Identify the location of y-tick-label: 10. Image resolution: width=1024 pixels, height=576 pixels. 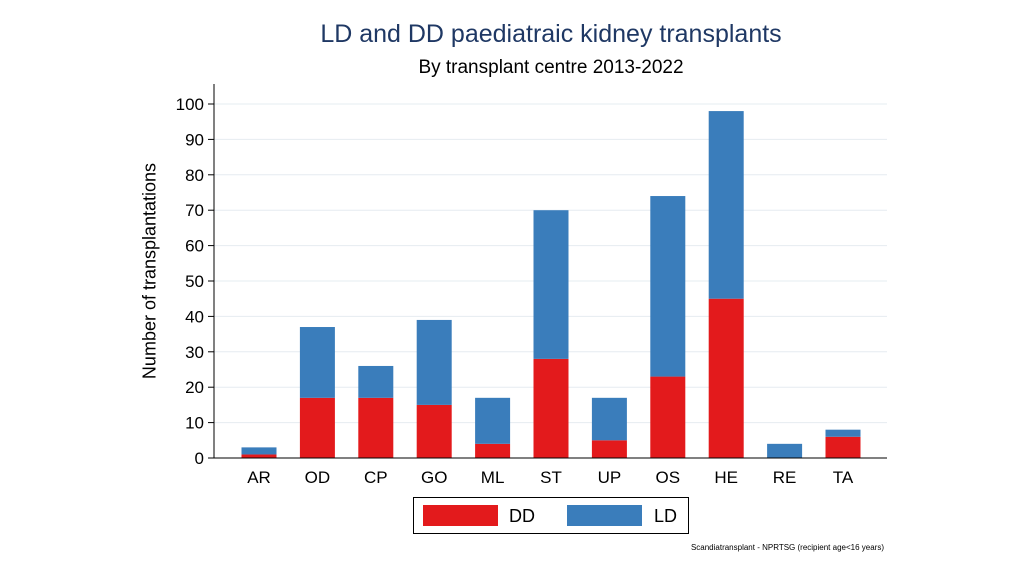
(194, 423).